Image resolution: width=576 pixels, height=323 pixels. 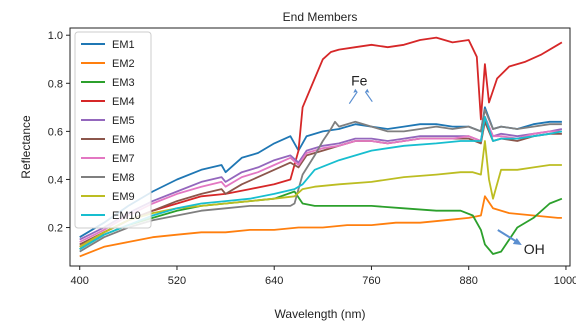 What do you see at coordinates (123, 83) in the screenshot?
I see `legend-label-em3: EM3` at bounding box center [123, 83].